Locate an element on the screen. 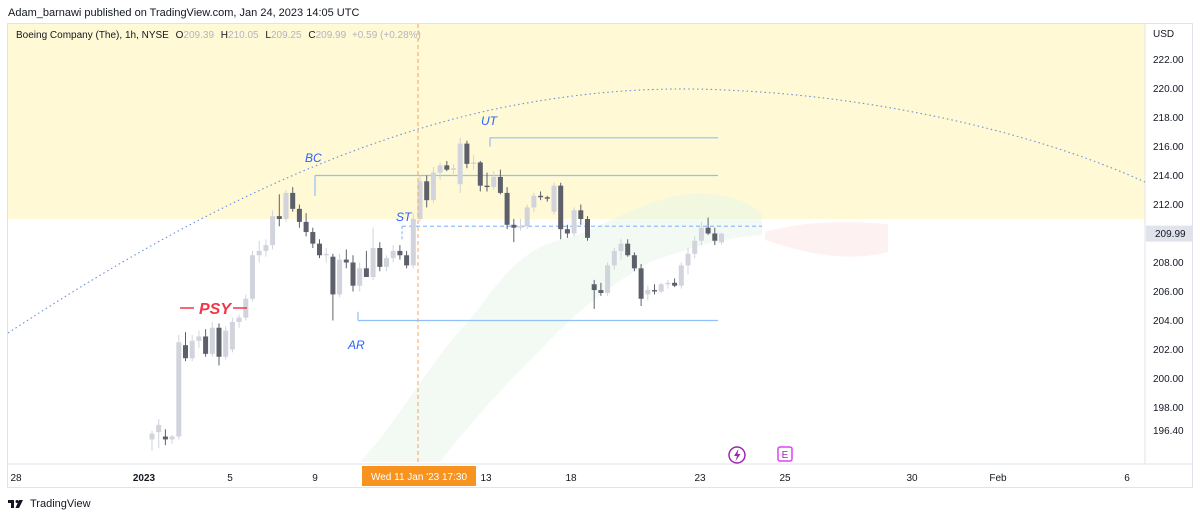 Image resolution: width=1200 pixels, height=518 pixels. y-tick-label: 206.00 is located at coordinates (1168, 292).